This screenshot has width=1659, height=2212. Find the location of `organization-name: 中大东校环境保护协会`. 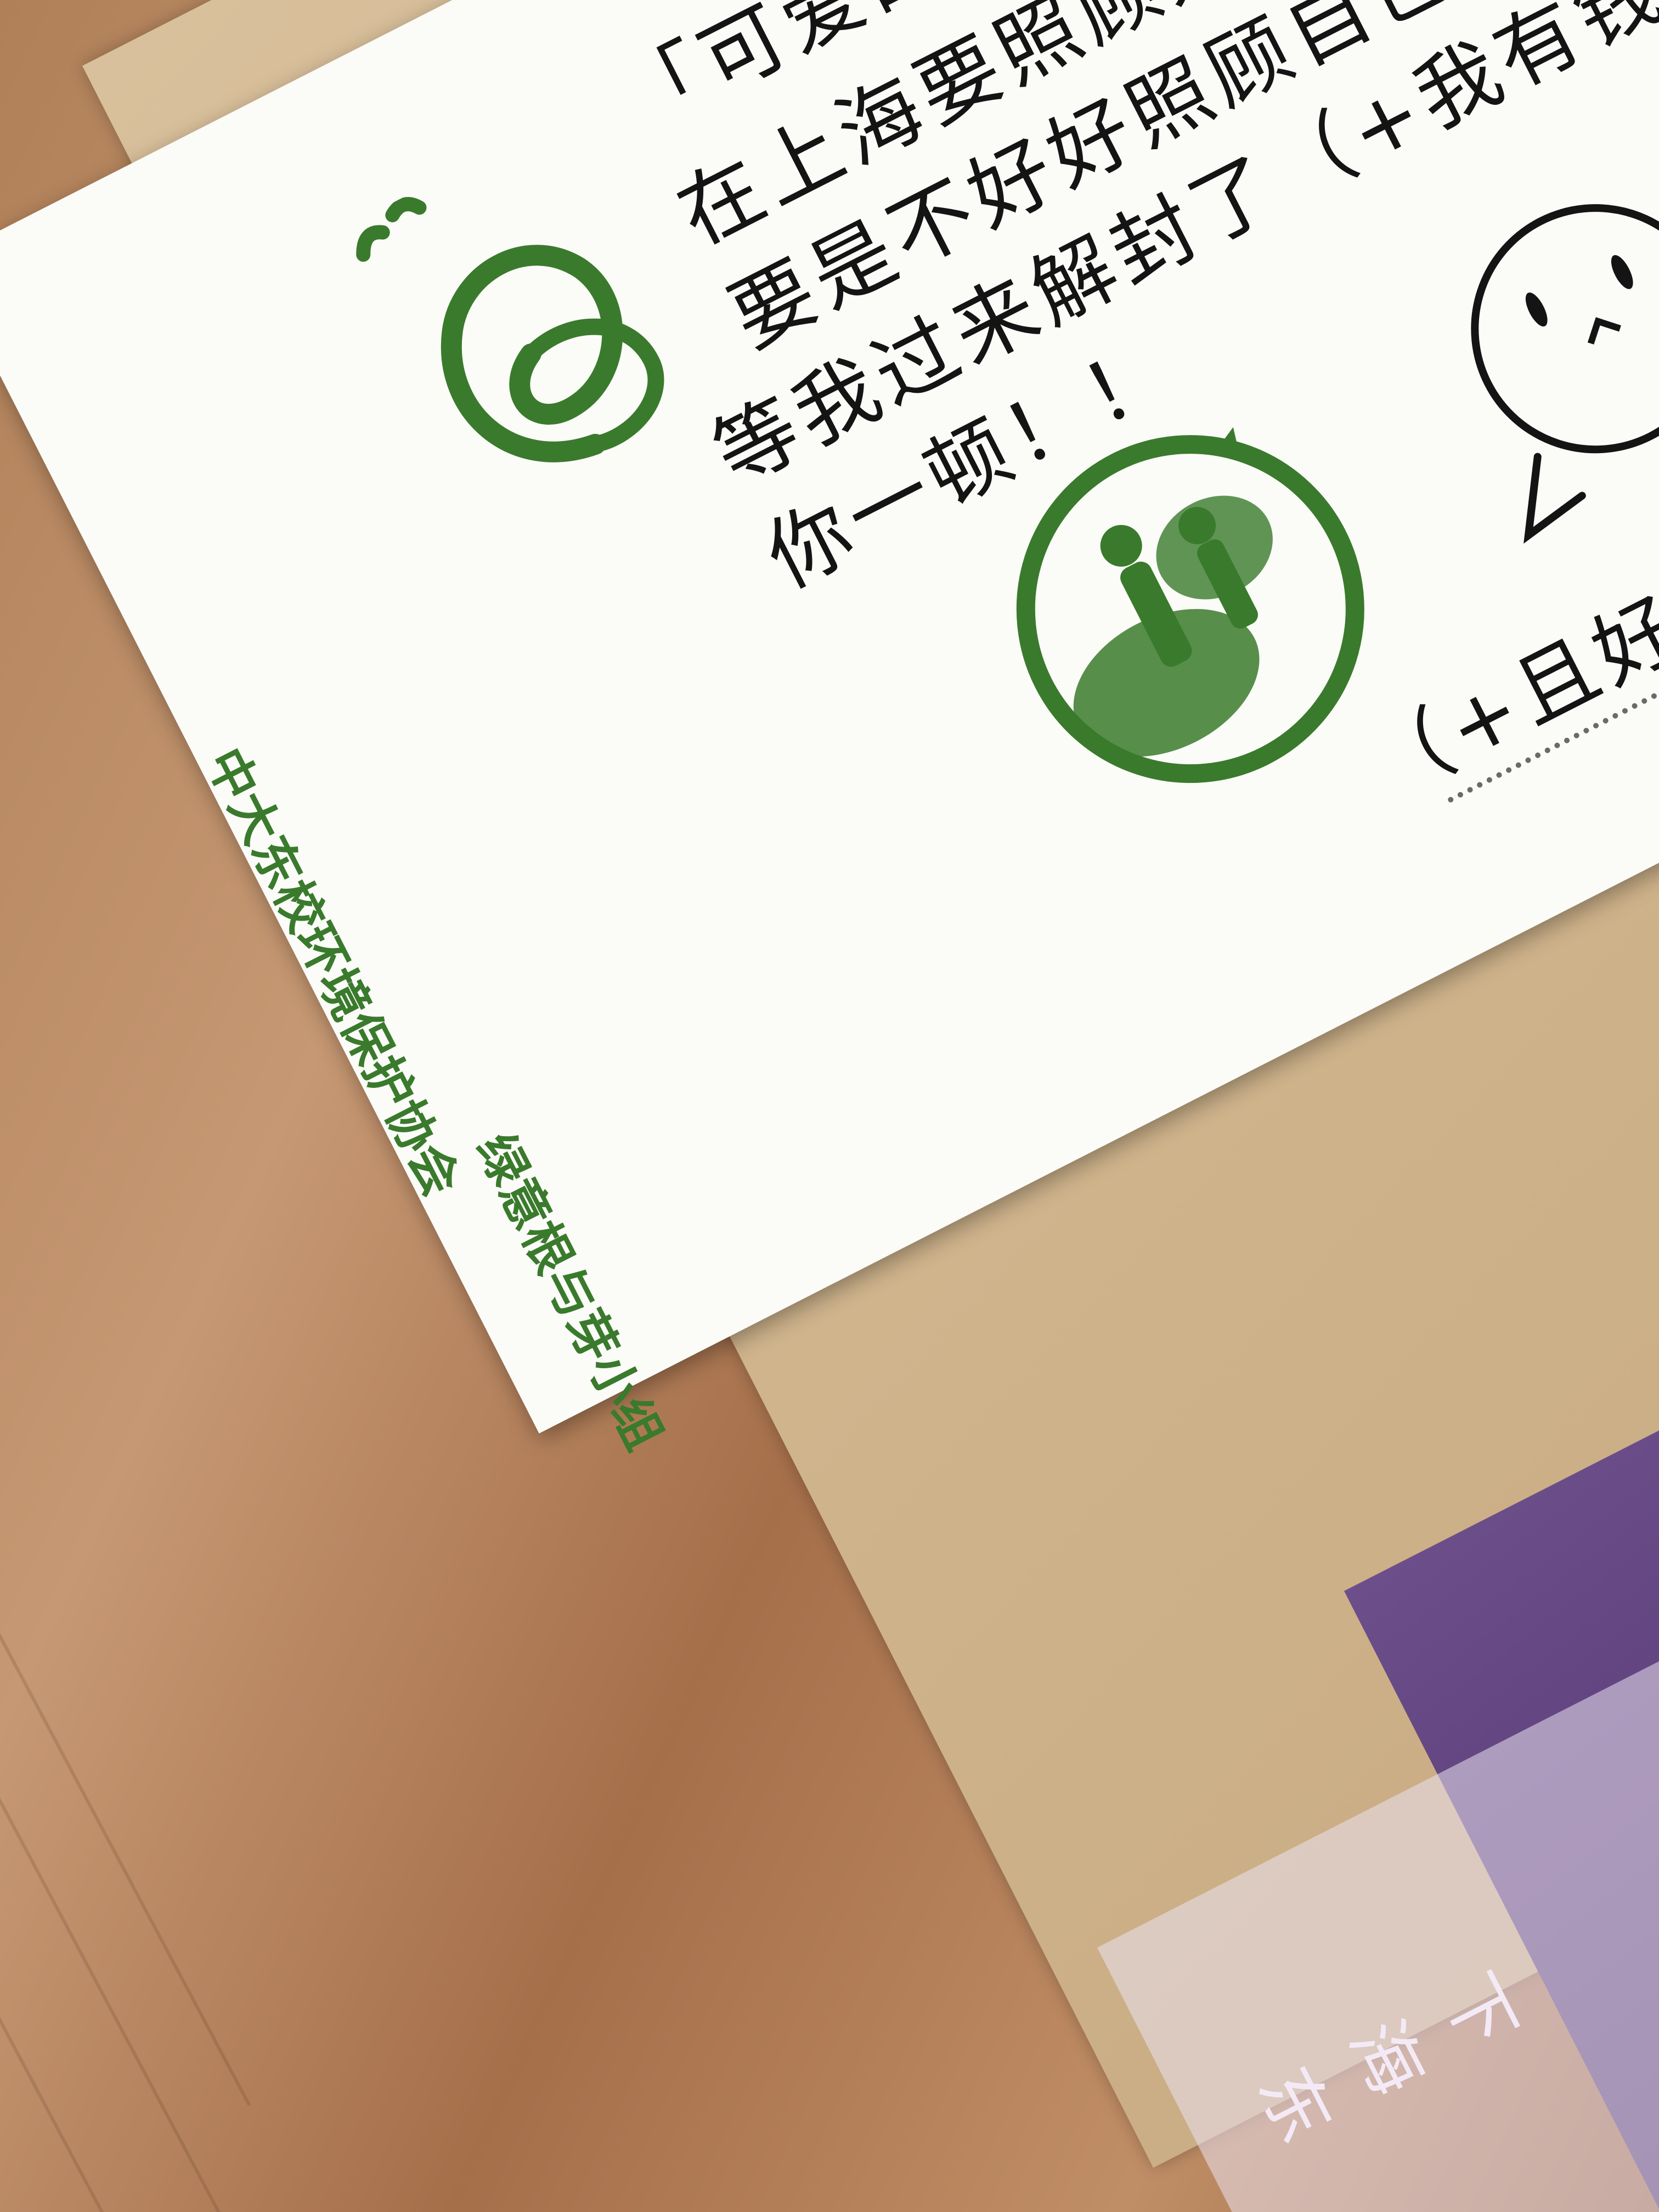

organization-name: 中大东校环境保护协会 is located at coordinates (333, 972).